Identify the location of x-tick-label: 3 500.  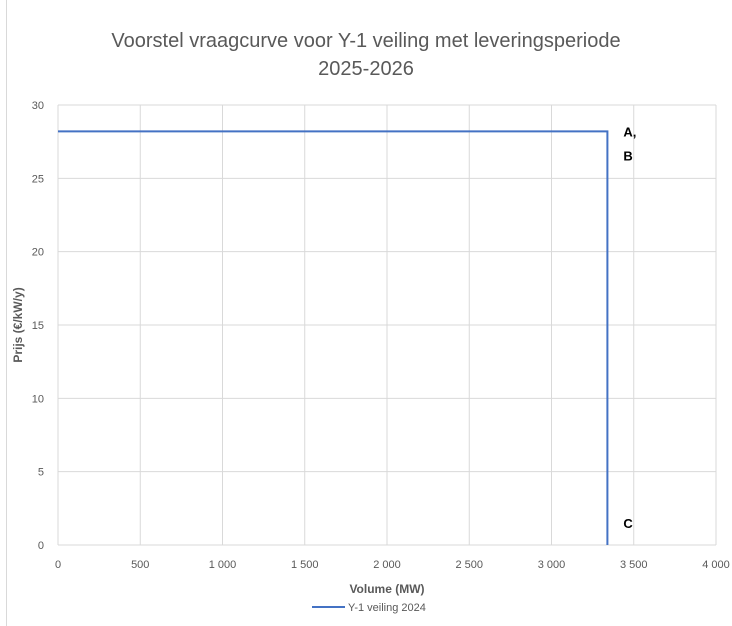
(634, 565).